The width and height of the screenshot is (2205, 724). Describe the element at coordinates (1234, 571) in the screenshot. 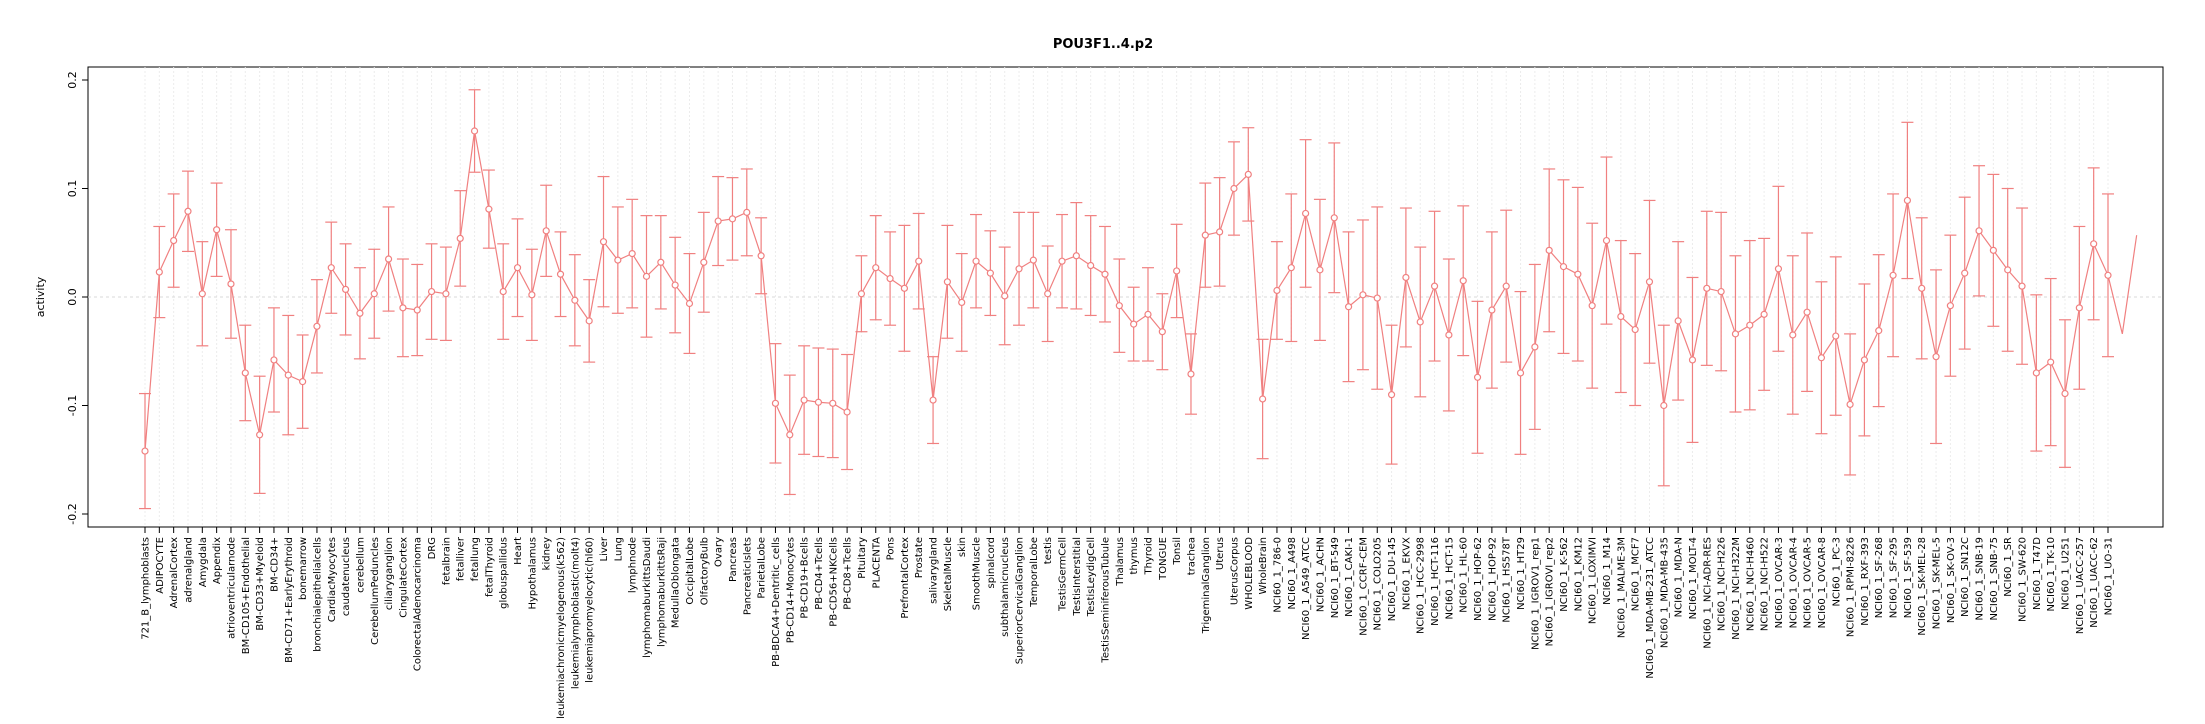

I see `x-tick-label: UterusCorpus` at that location.